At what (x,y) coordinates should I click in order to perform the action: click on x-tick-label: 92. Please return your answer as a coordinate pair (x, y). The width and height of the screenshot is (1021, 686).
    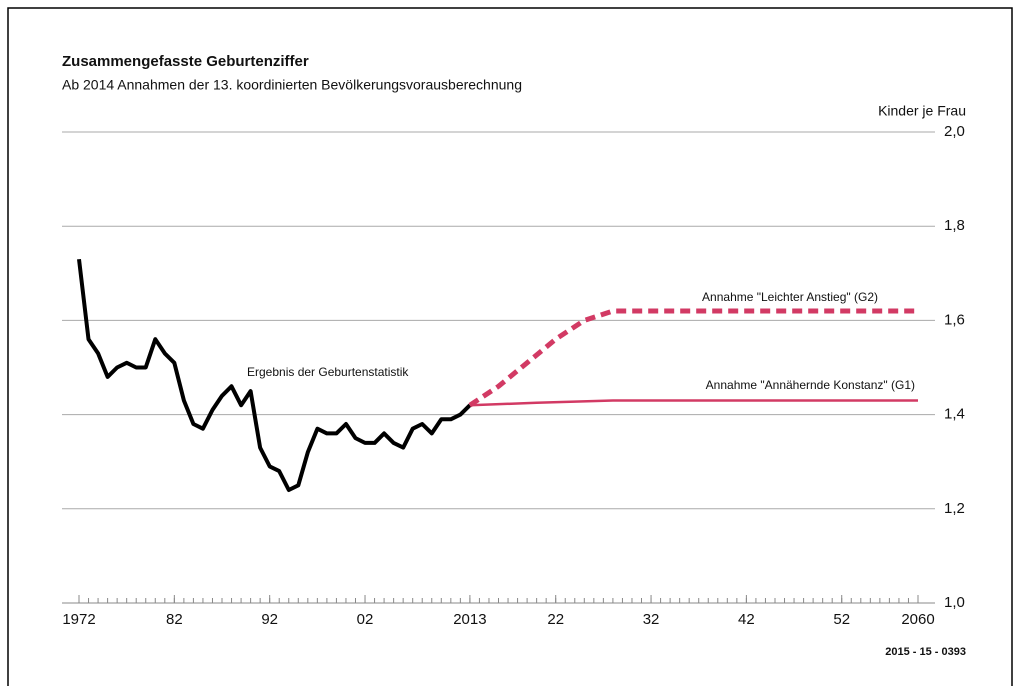
    Looking at the image, I should click on (269, 619).